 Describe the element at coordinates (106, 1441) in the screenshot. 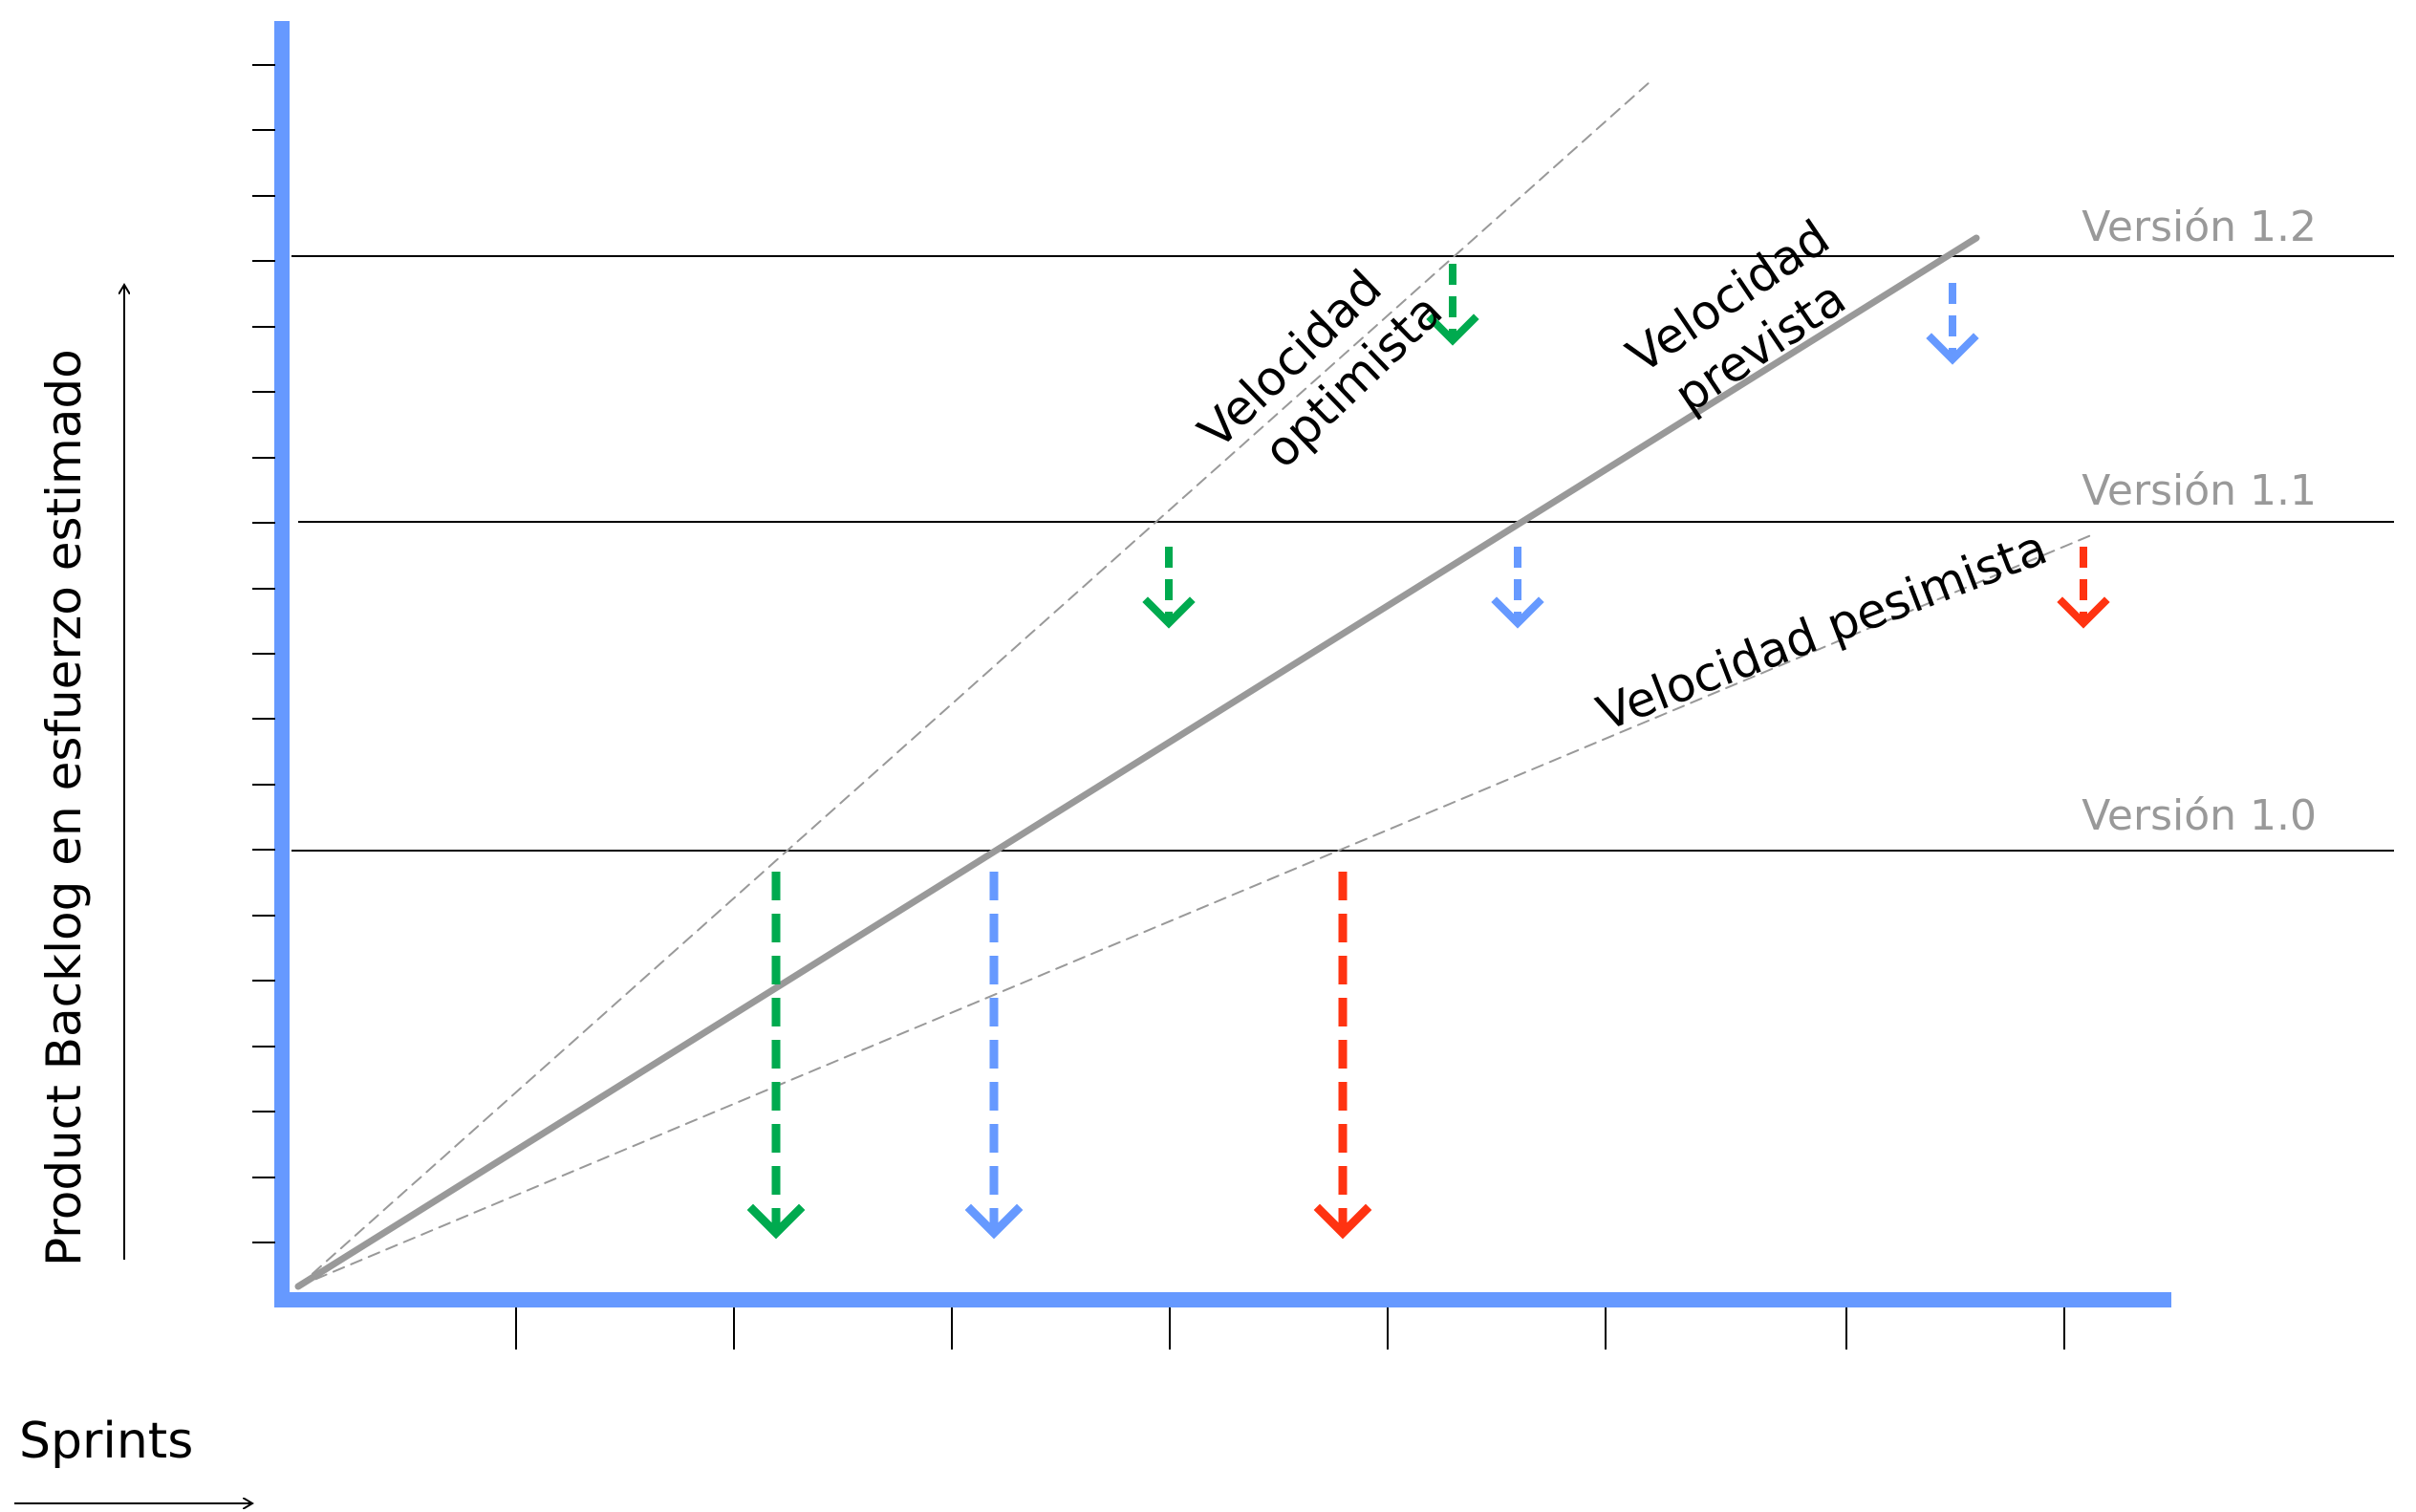

I see `x-axis-title: Sprints` at that location.